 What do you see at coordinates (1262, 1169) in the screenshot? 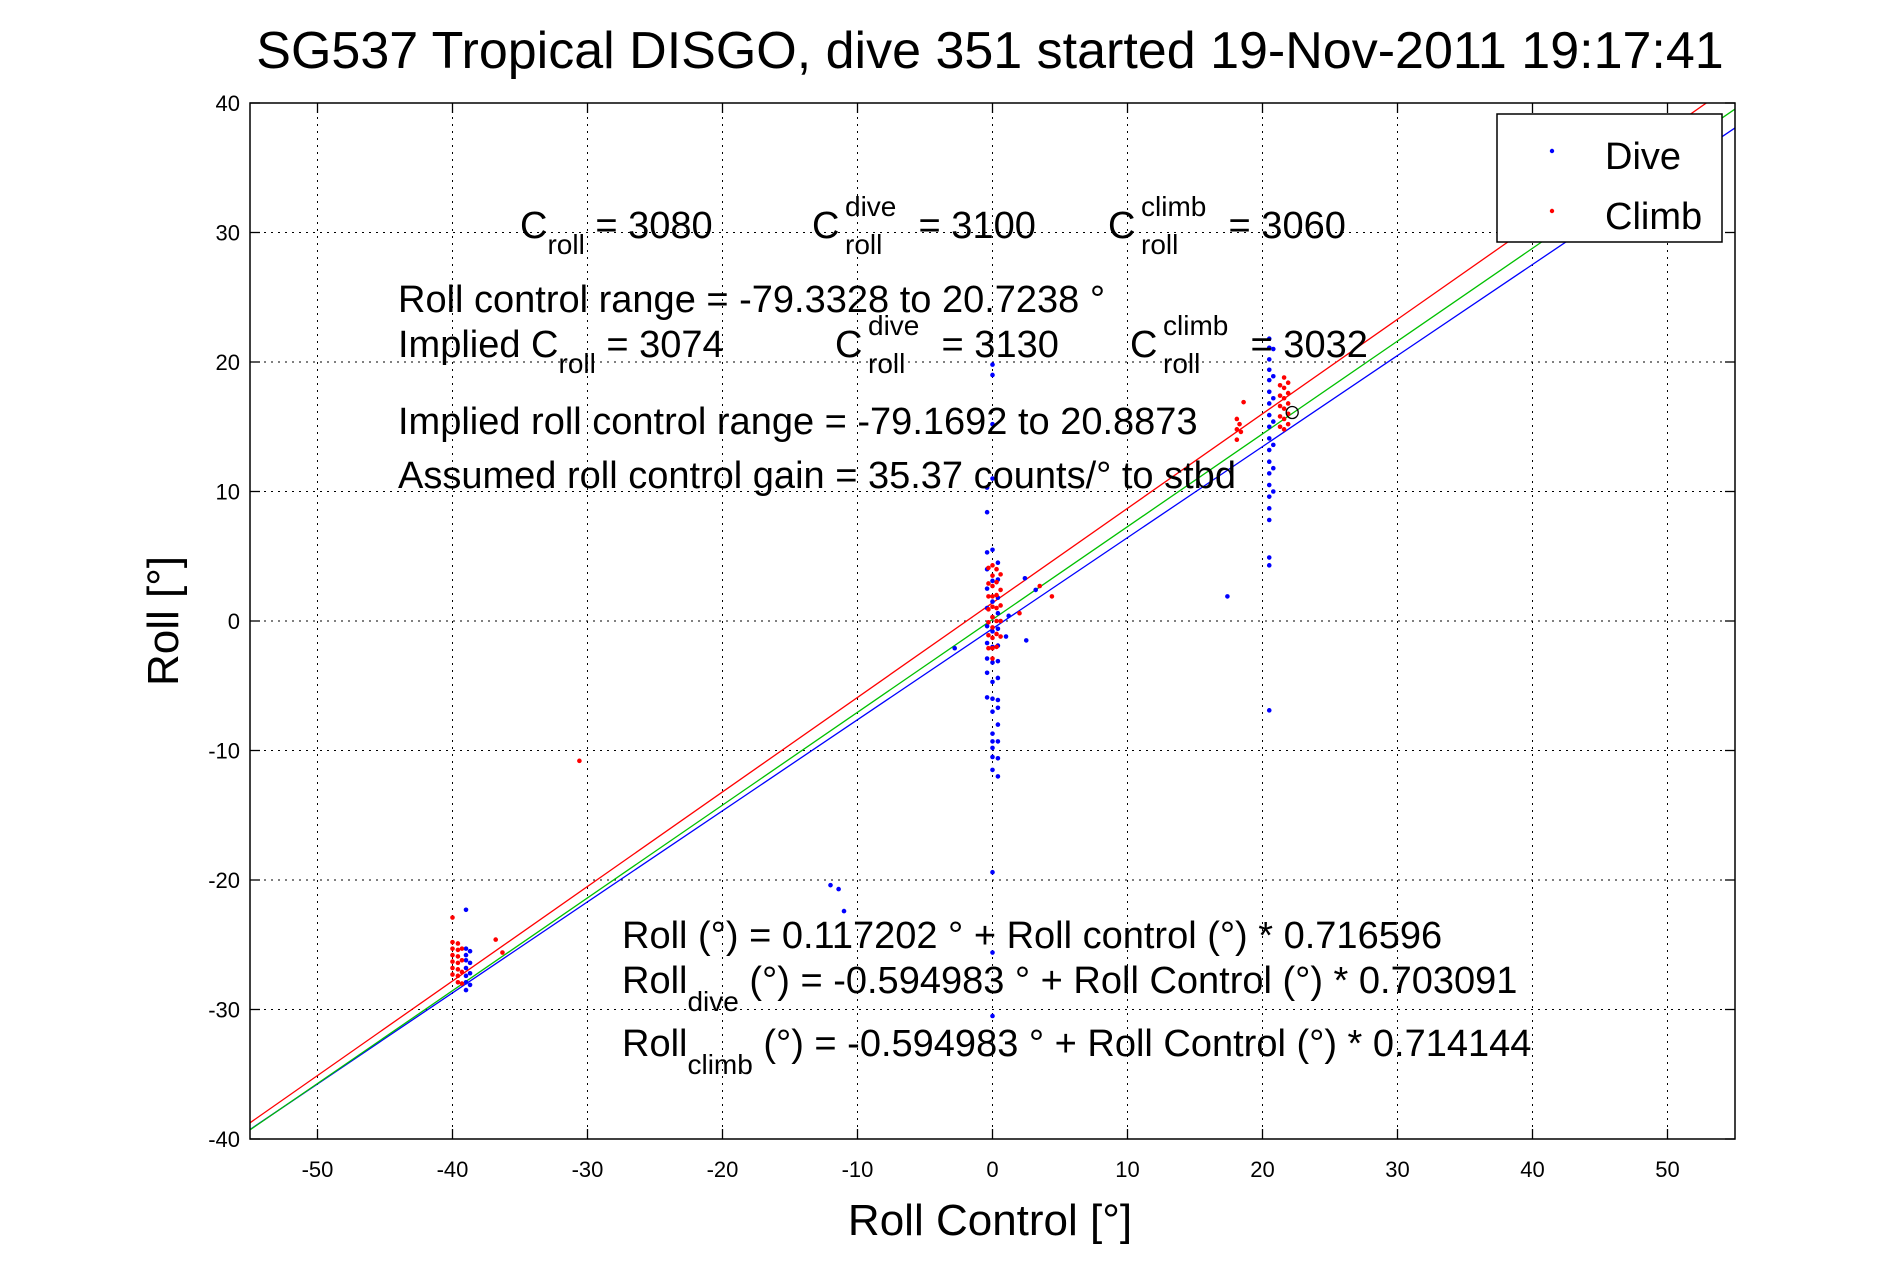
I see `x-tick-label: 20` at bounding box center [1262, 1169].